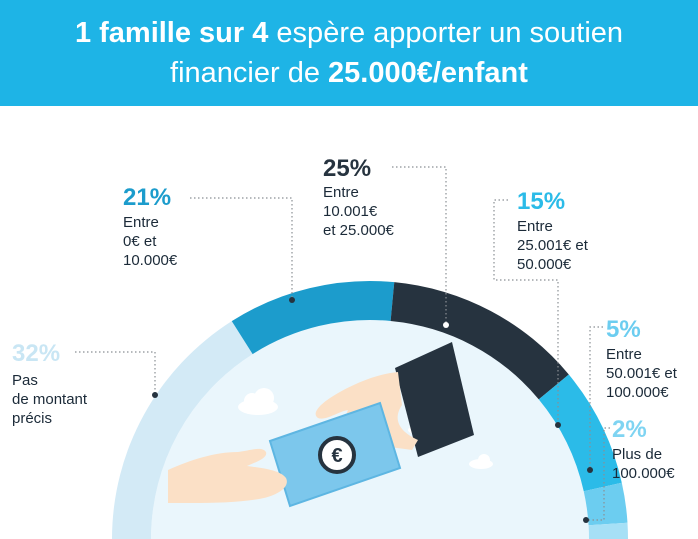  What do you see at coordinates (227, 475) in the screenshot?
I see `receiving-hand` at bounding box center [227, 475].